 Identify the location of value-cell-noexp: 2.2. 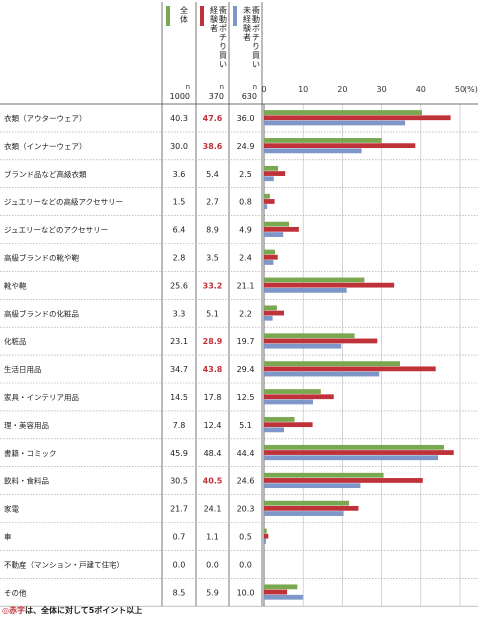
(245, 313).